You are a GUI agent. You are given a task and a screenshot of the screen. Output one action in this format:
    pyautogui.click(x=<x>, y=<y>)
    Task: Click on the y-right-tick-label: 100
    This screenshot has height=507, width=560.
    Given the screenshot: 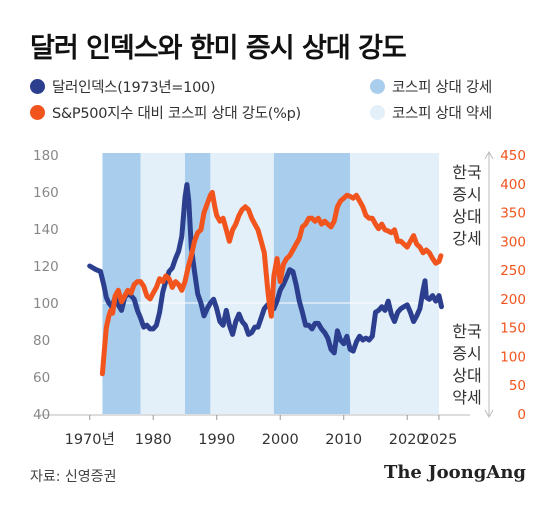 What is the action you would take?
    pyautogui.click(x=513, y=357)
    